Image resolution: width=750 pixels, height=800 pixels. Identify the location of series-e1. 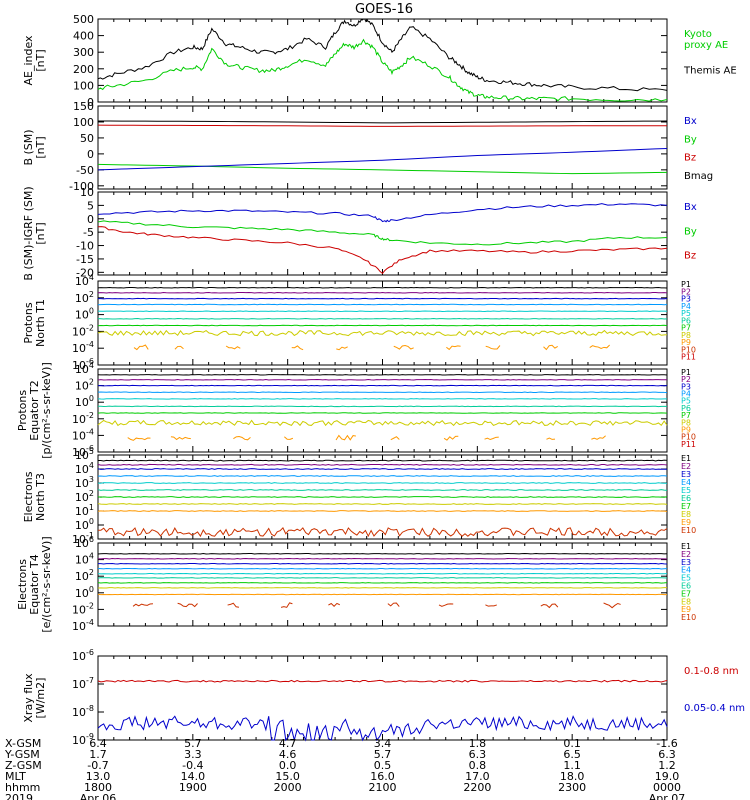
(382, 460).